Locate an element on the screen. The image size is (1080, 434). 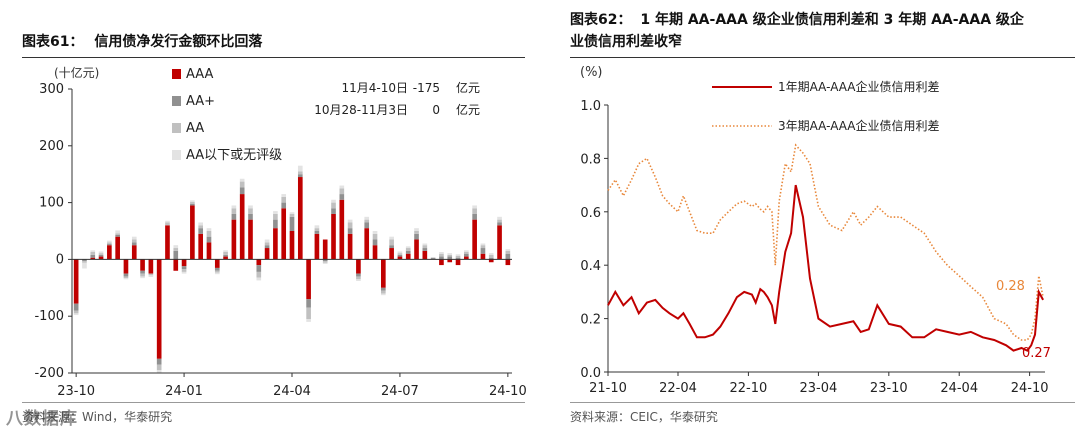
right-x-tick-label: 23-10 is located at coordinates (889, 388).